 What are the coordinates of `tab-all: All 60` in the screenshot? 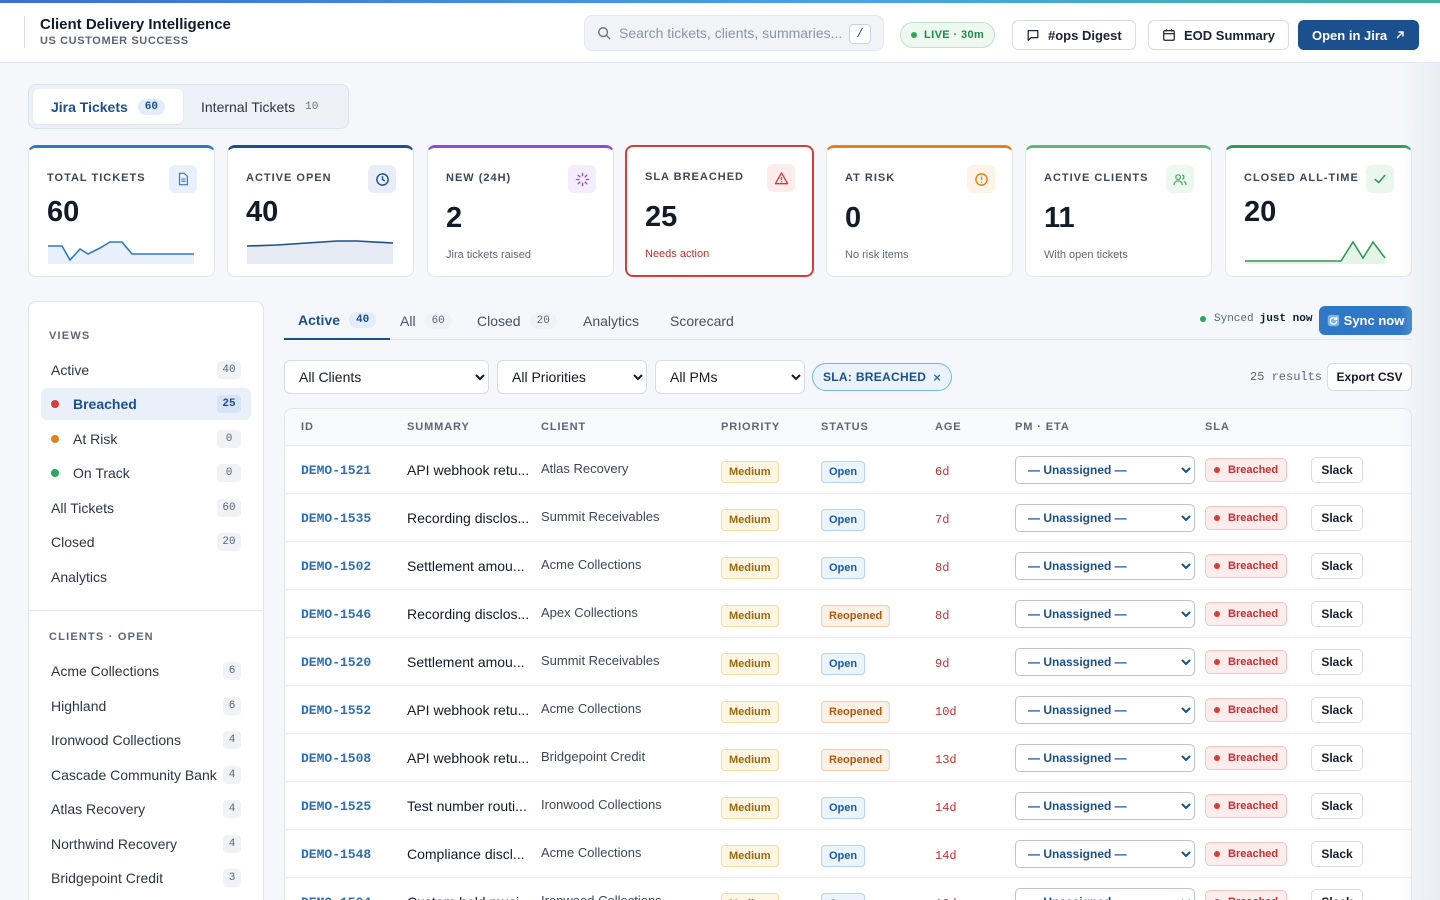 It's located at (426, 320).